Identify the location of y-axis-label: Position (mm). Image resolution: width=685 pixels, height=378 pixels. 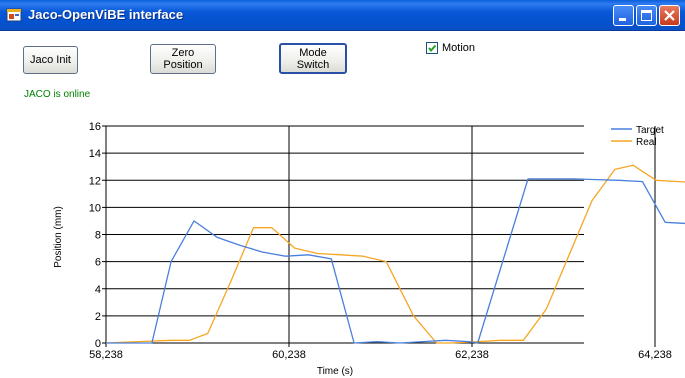
(58, 237).